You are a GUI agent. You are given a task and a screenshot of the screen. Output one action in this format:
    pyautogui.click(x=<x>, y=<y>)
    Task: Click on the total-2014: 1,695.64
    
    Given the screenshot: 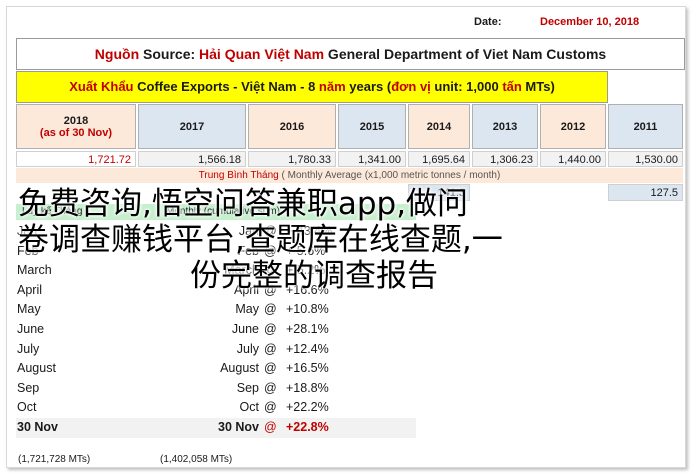 What is the action you would take?
    pyautogui.click(x=439, y=159)
    